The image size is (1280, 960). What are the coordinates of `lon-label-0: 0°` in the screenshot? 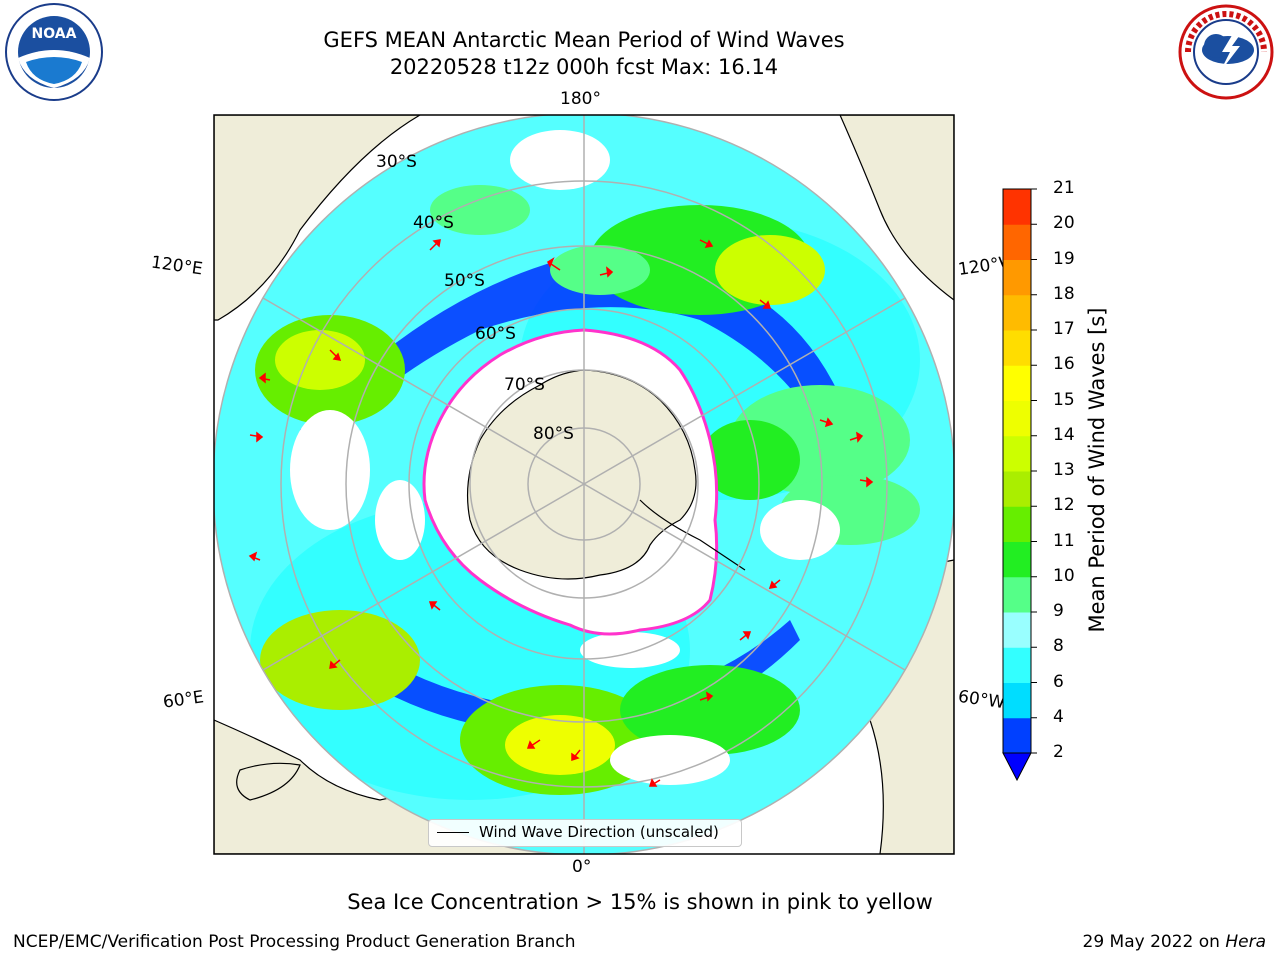 It's located at (582, 867).